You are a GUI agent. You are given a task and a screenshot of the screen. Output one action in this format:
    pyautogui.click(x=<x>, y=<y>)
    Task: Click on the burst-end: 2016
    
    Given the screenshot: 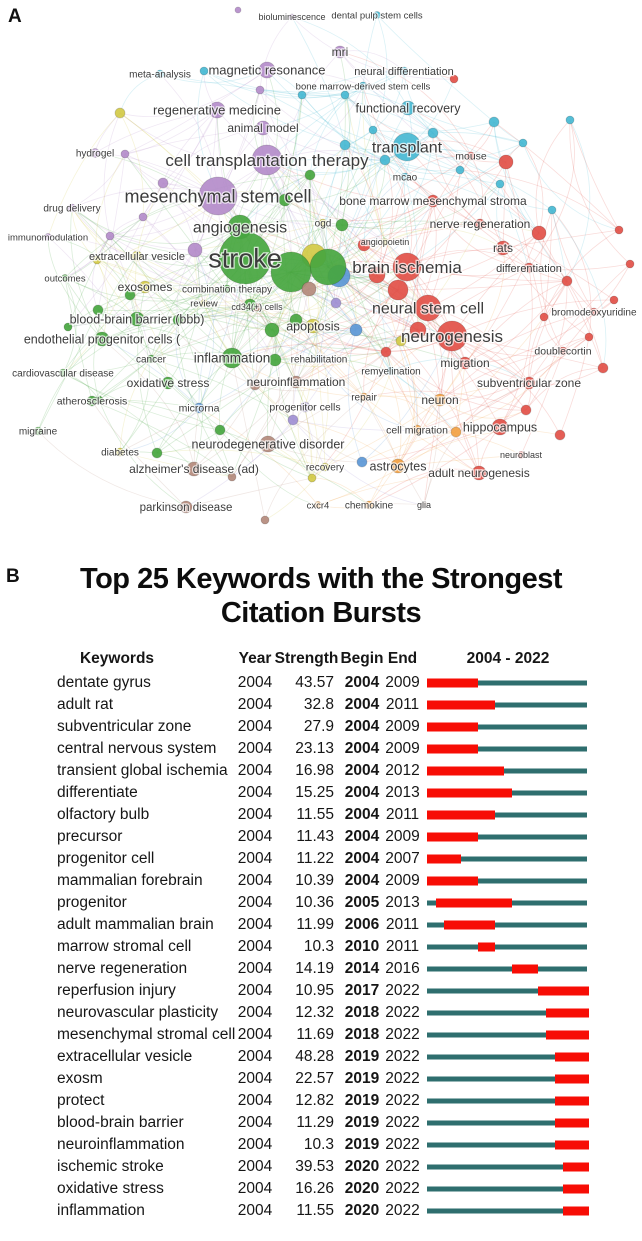 What is the action you would take?
    pyautogui.click(x=402, y=969)
    